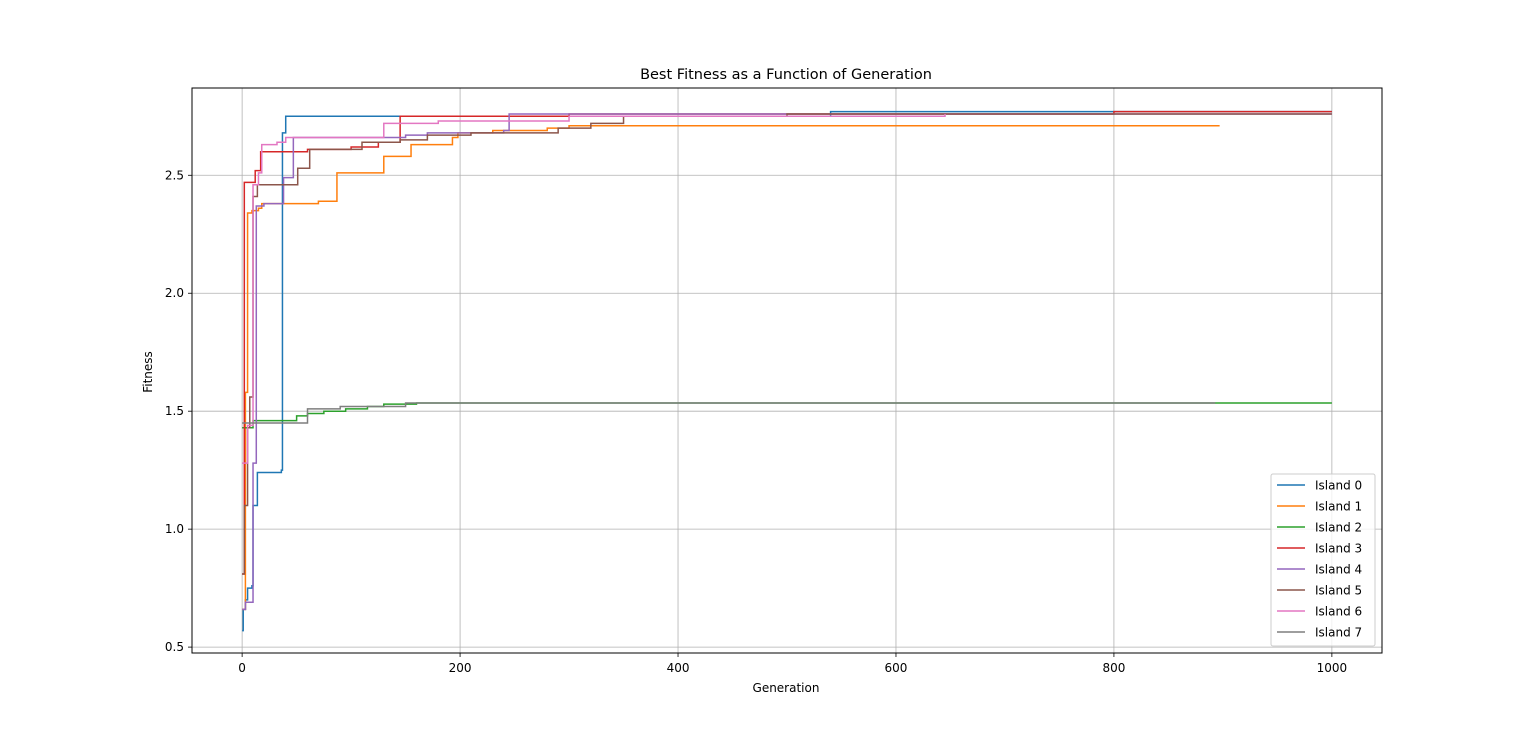 The image size is (1536, 733). What do you see at coordinates (174, 175) in the screenshot?
I see `y-tick-label: 2.5` at bounding box center [174, 175].